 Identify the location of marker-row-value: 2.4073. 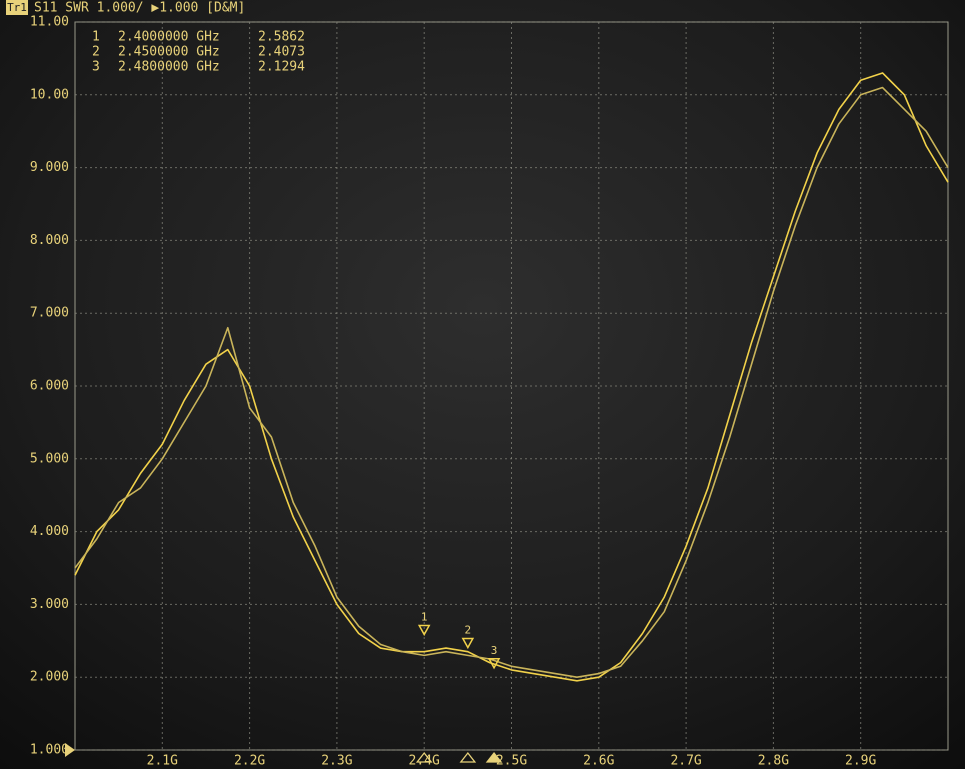
(281, 52).